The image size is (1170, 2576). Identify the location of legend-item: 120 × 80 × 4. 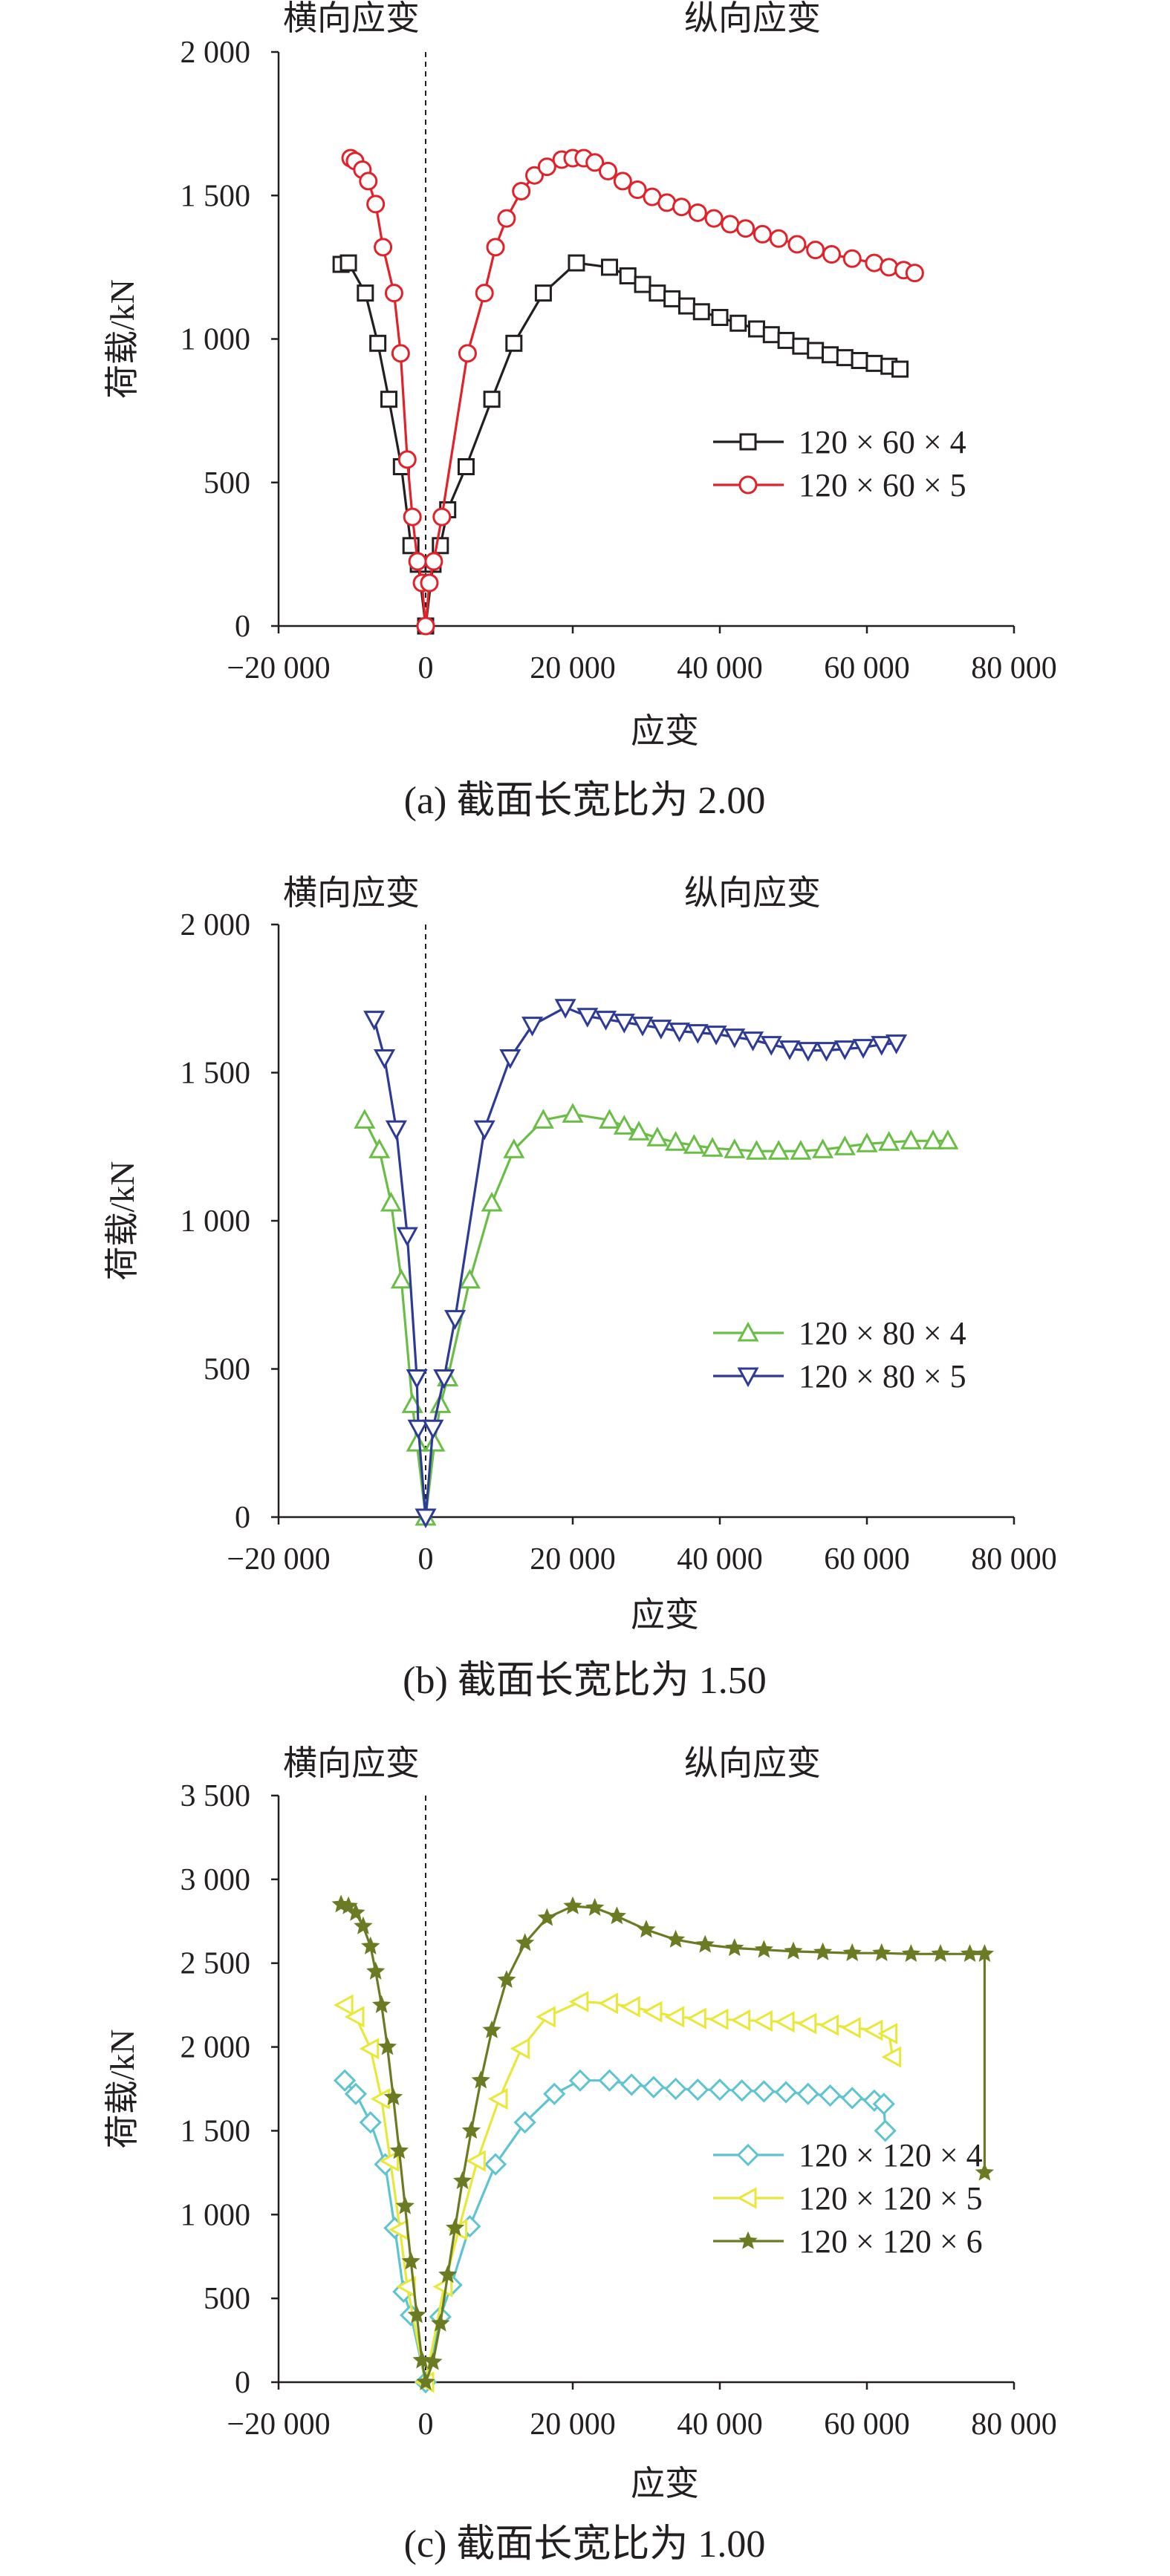
(840, 1333).